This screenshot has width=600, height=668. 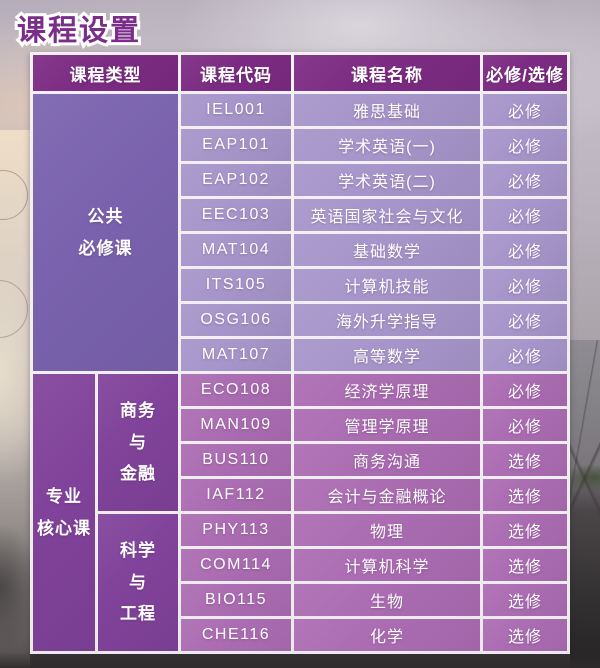 What do you see at coordinates (387, 250) in the screenshot?
I see `course-name-cell: 基础数学` at bounding box center [387, 250].